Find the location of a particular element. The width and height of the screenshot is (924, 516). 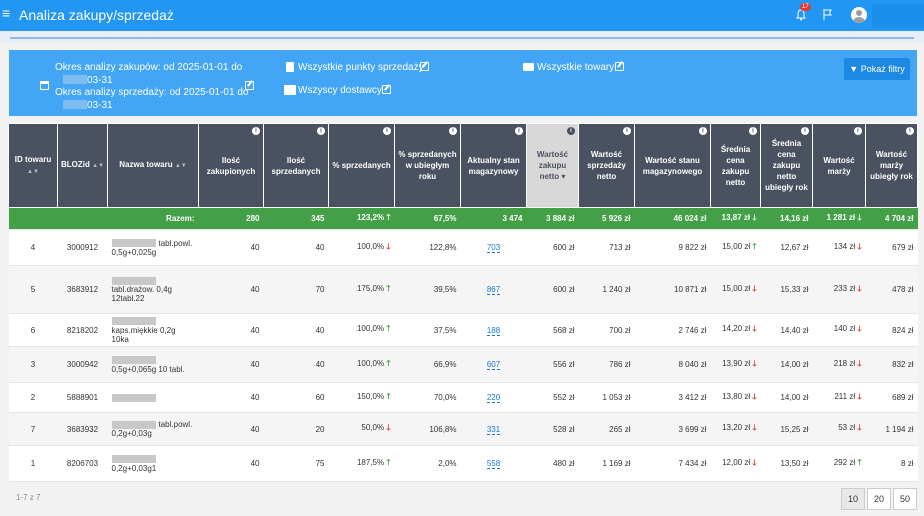

cell-stock: 867 is located at coordinates (493, 289).